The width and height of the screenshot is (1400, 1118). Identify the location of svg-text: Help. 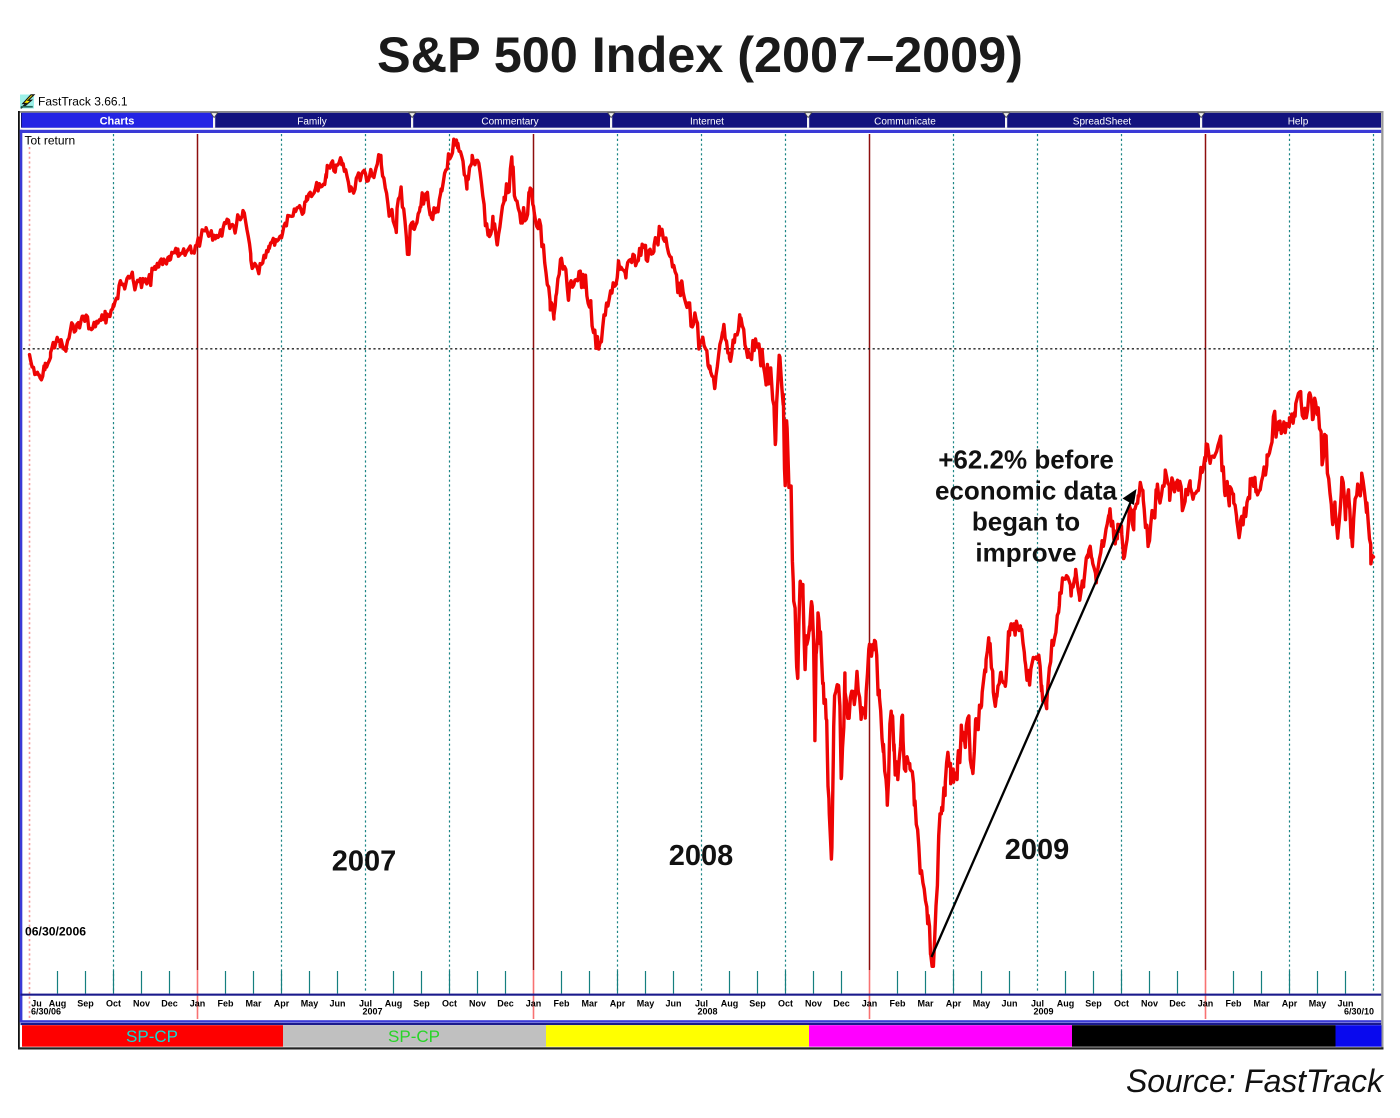
(1298, 122).